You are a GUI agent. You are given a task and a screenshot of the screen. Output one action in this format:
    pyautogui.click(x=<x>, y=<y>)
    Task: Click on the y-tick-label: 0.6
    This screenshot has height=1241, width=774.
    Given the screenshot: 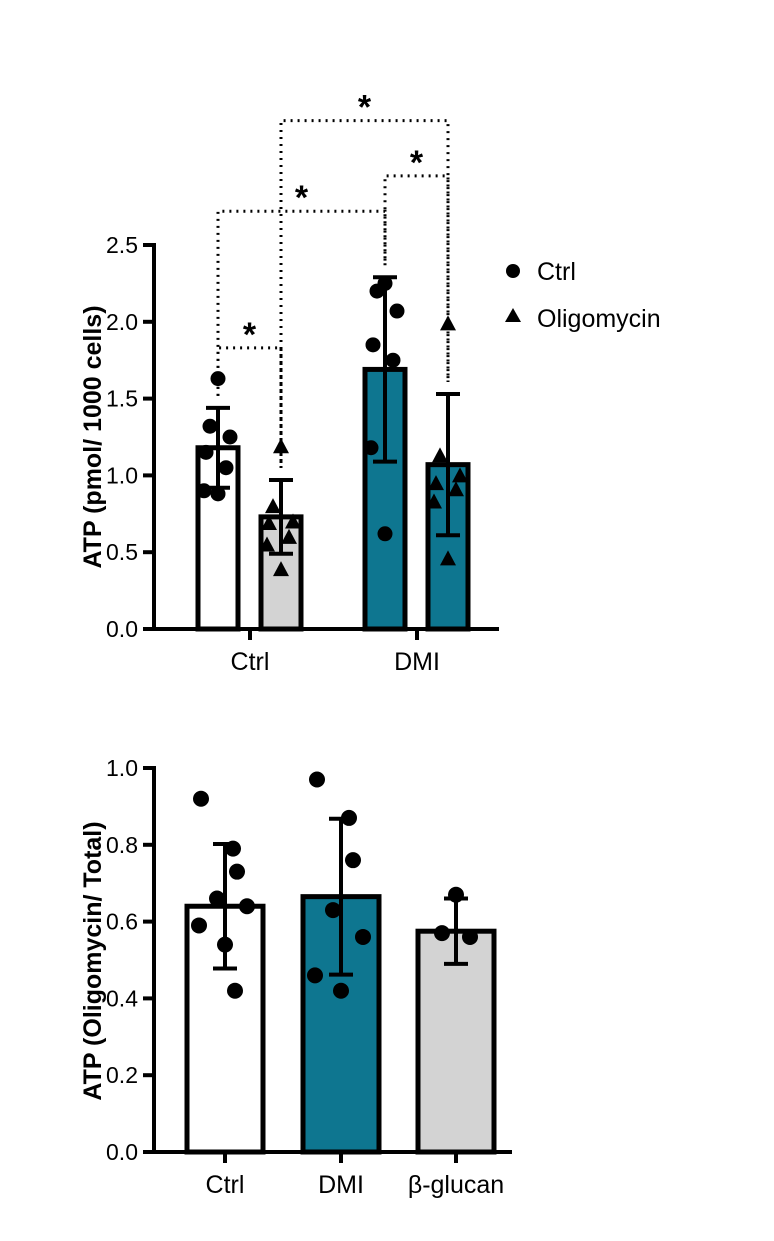 What is the action you would take?
    pyautogui.click(x=122, y=922)
    